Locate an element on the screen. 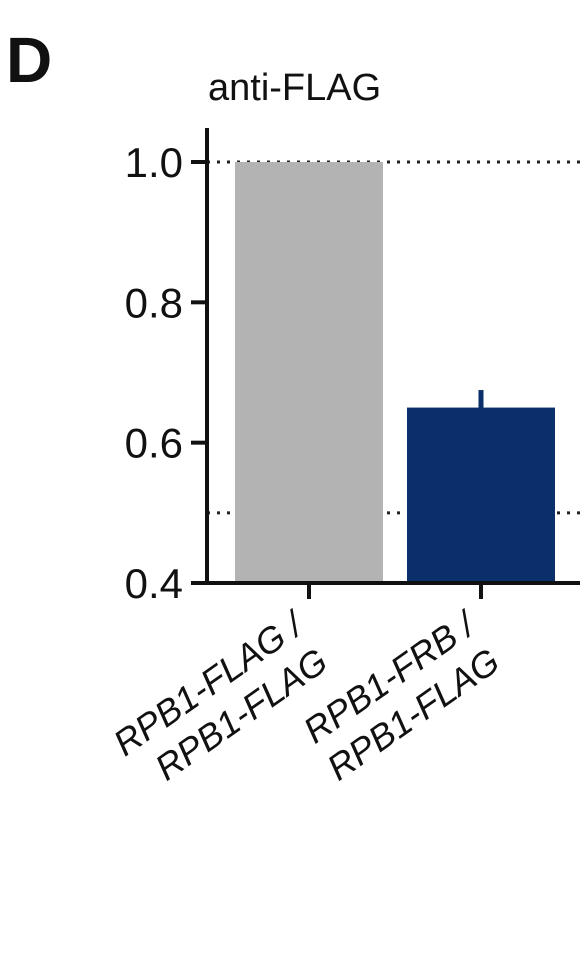 This screenshot has height=964, width=580. y-tick-label-3: 0.4 is located at coordinates (154, 583).